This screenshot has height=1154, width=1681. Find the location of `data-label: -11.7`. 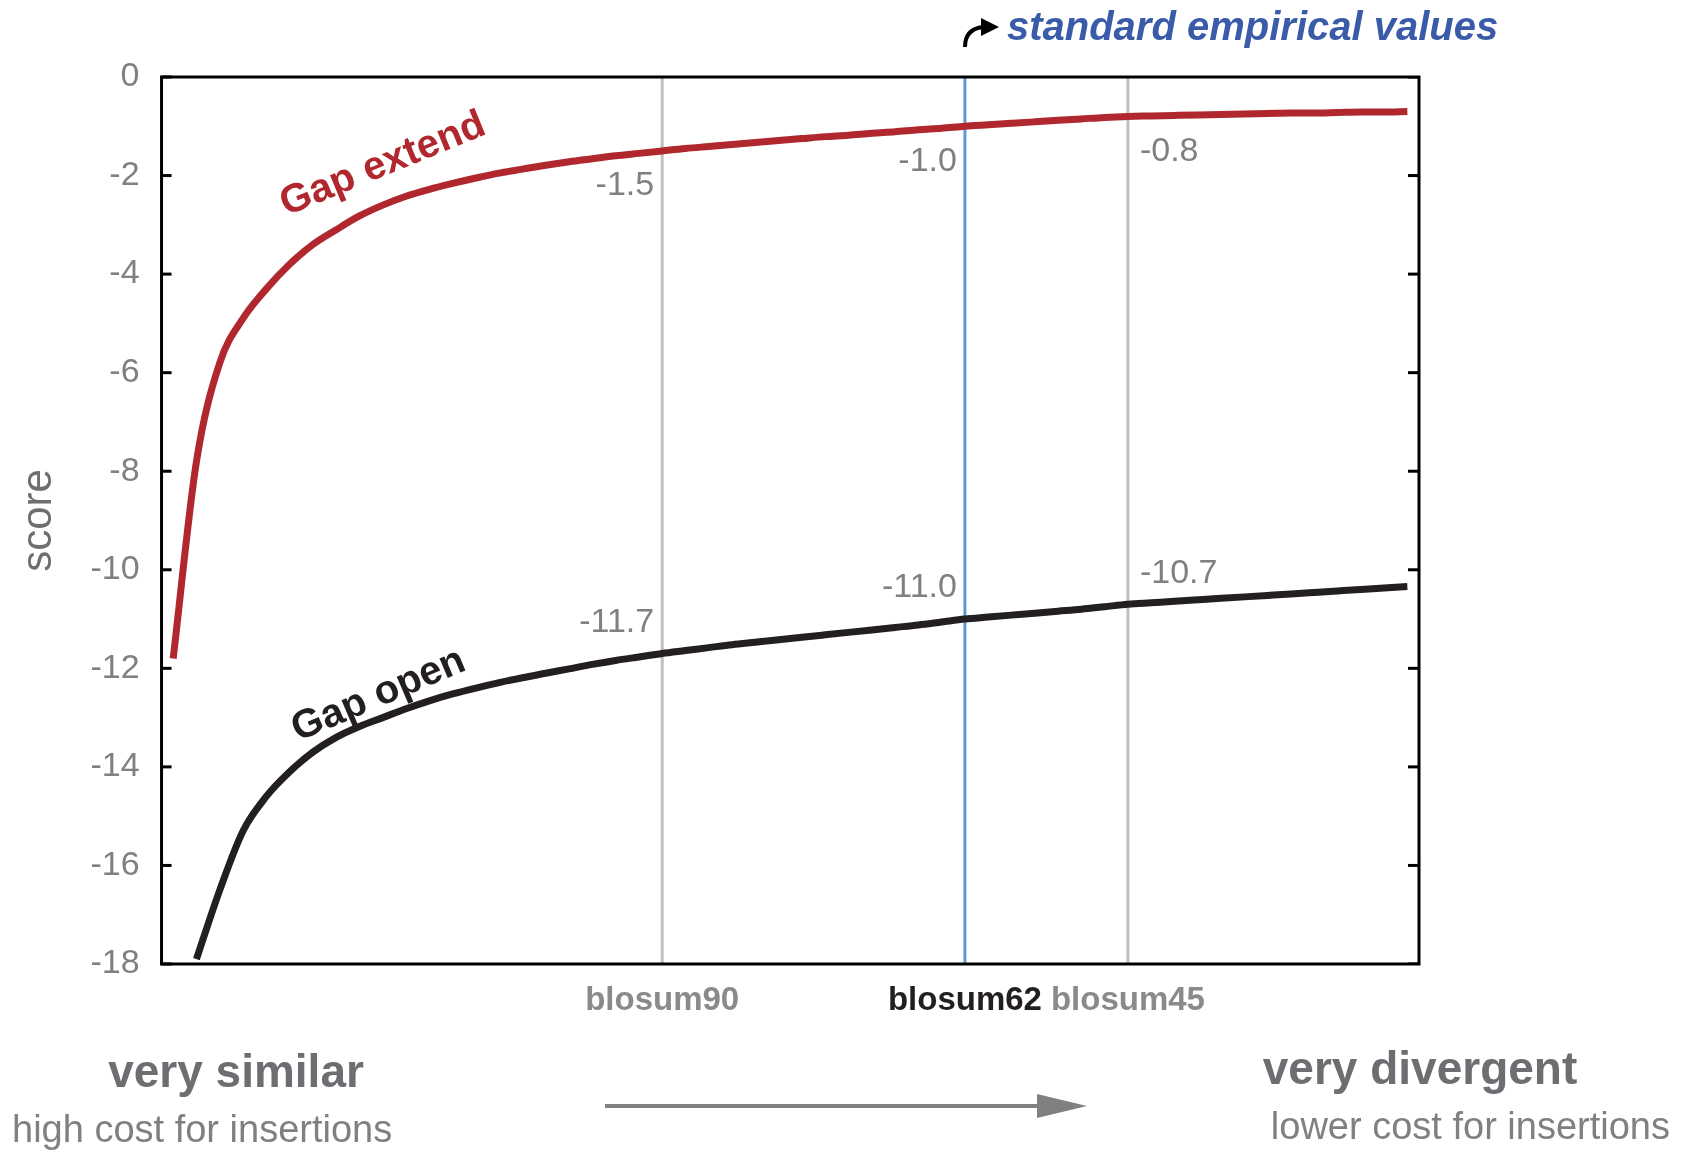

data-label: -11.7 is located at coordinates (617, 619).